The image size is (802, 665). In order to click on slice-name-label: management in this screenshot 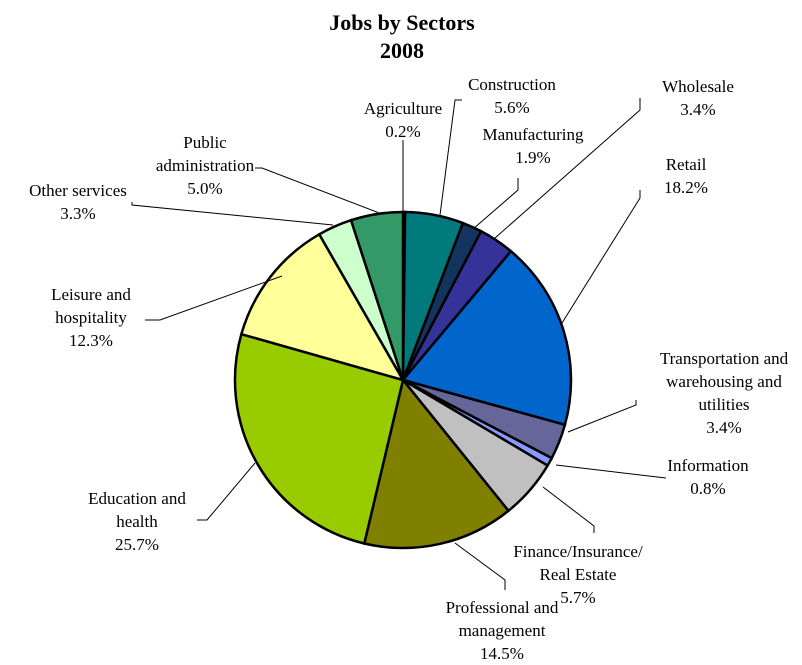, I will do `click(502, 630)`.